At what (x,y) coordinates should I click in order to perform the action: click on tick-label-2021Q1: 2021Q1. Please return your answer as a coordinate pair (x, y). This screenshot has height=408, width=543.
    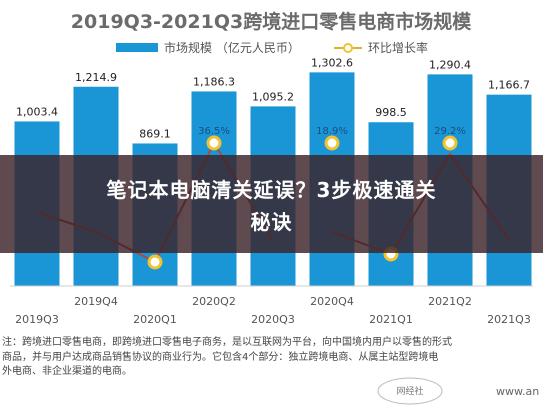
    Looking at the image, I should click on (391, 319).